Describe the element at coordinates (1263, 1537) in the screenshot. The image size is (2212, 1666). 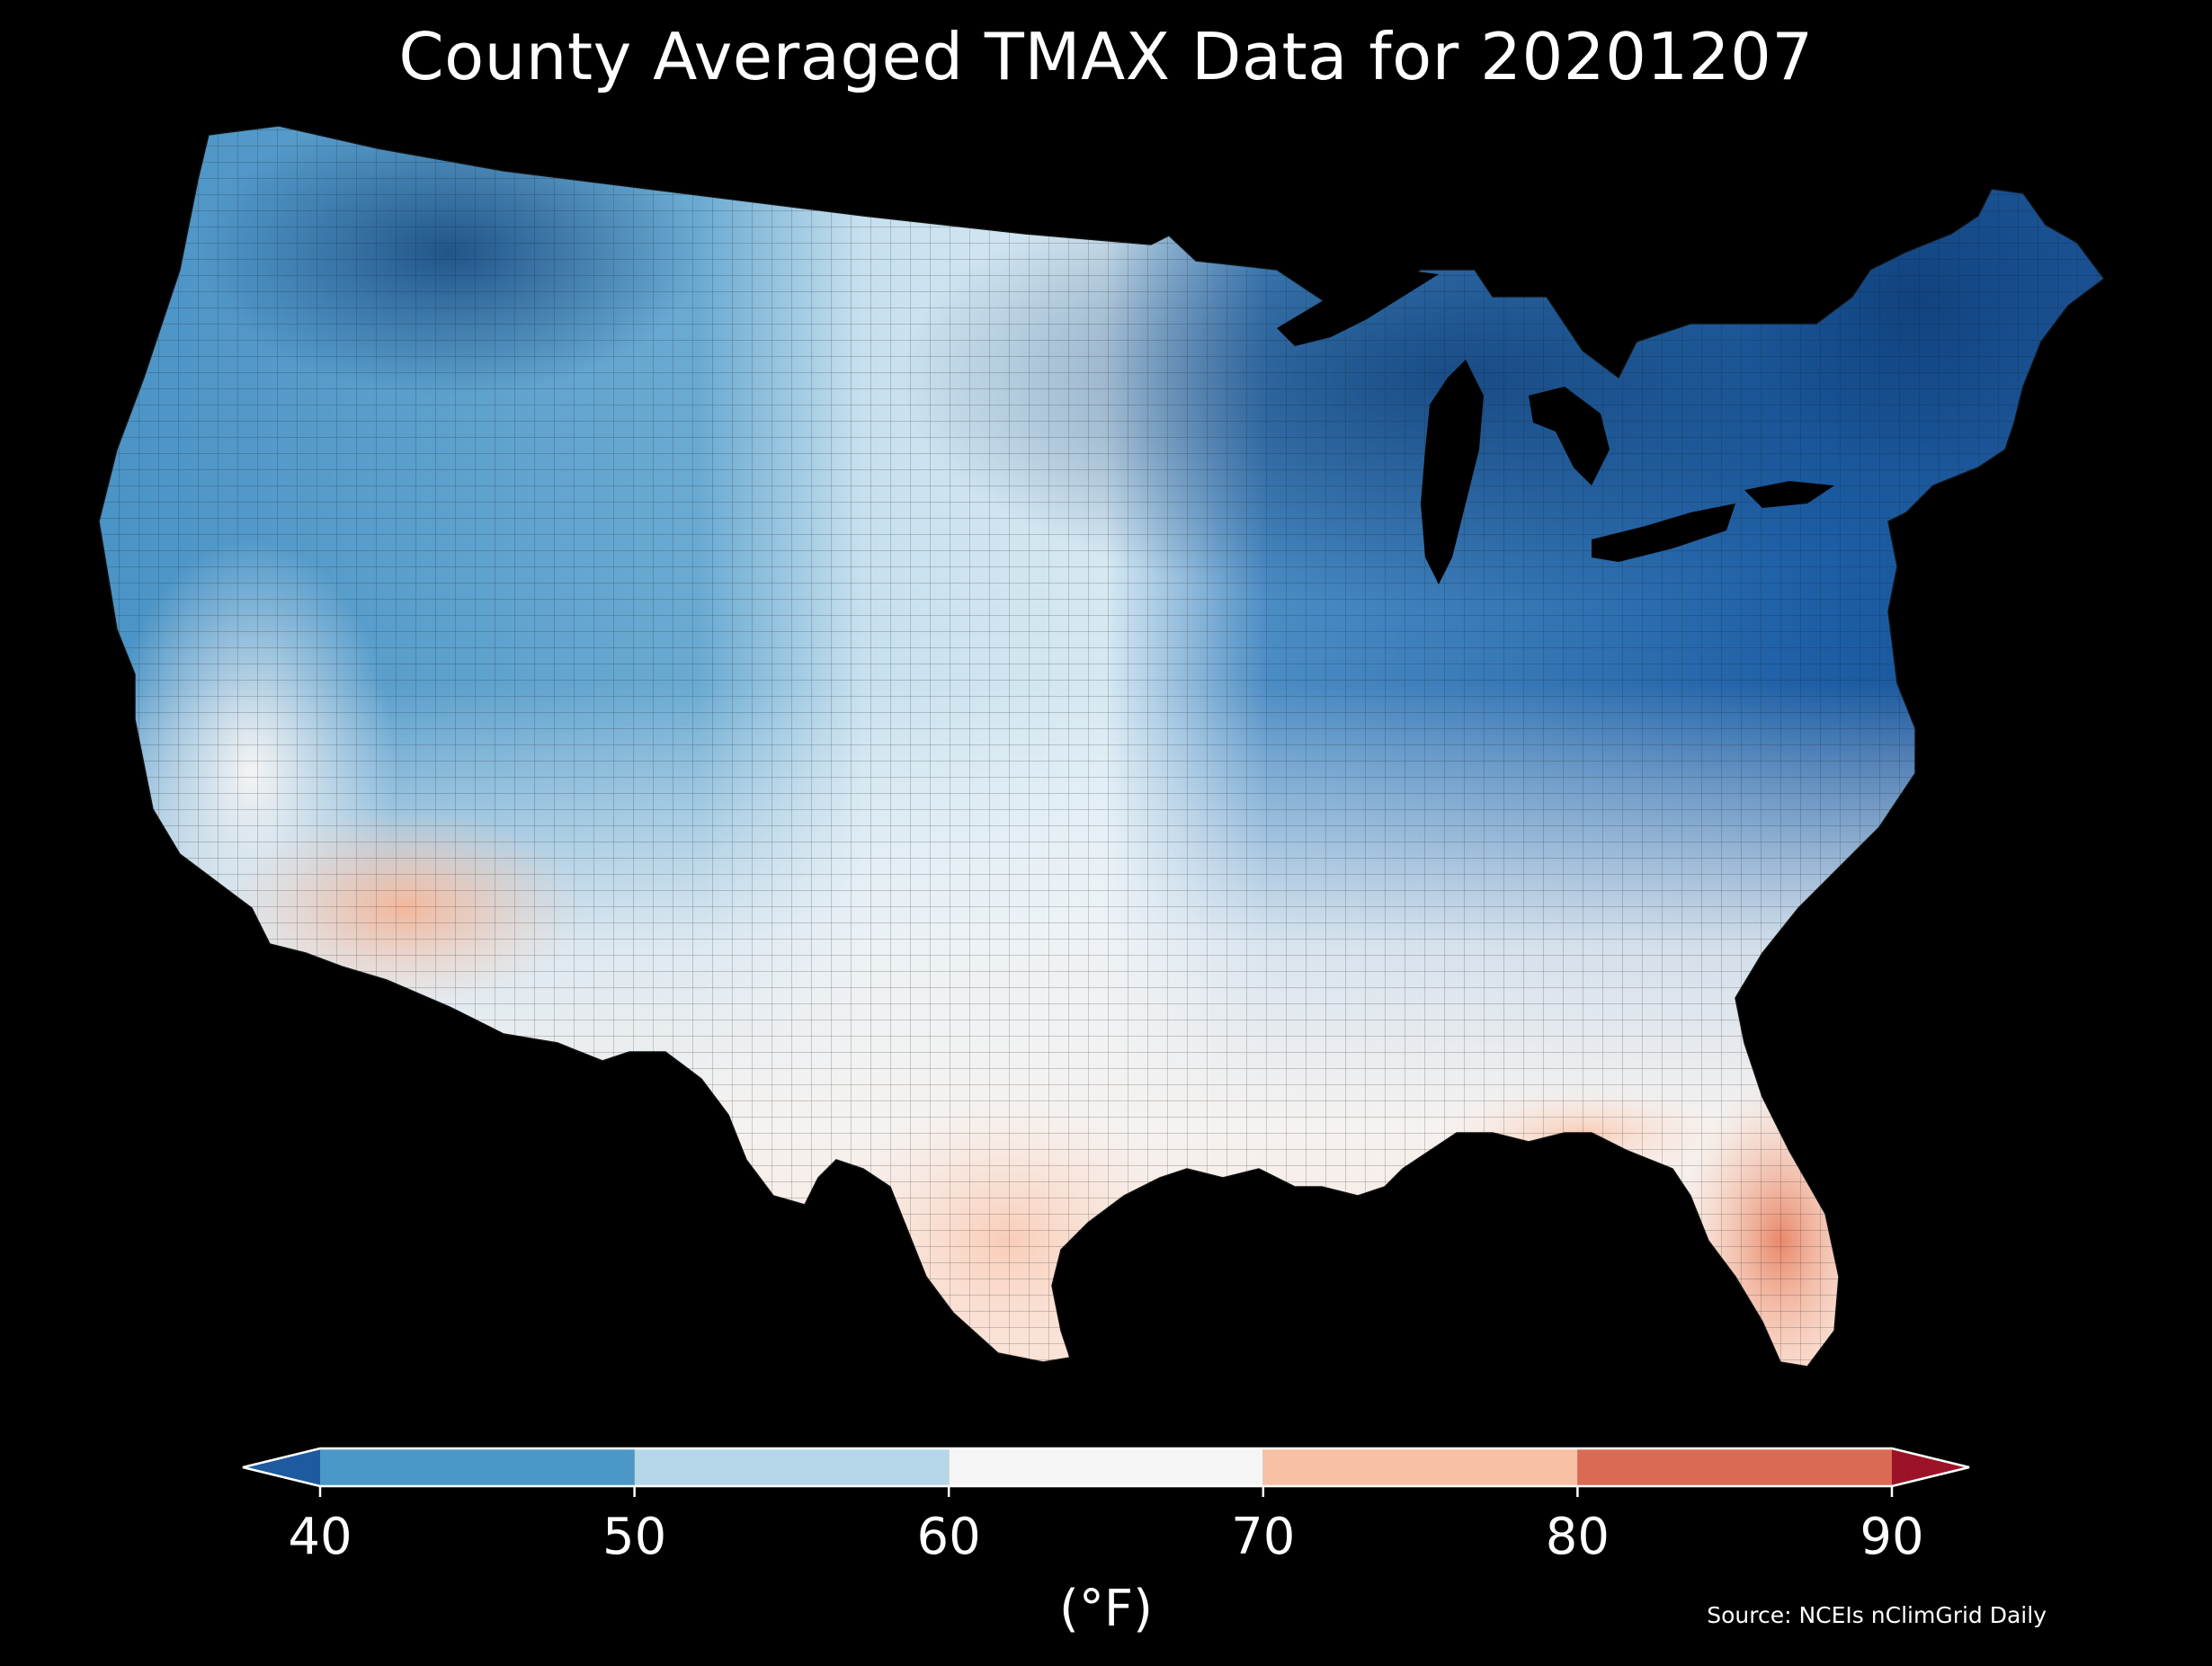
I see `colorbar-tick-label: 70` at that location.